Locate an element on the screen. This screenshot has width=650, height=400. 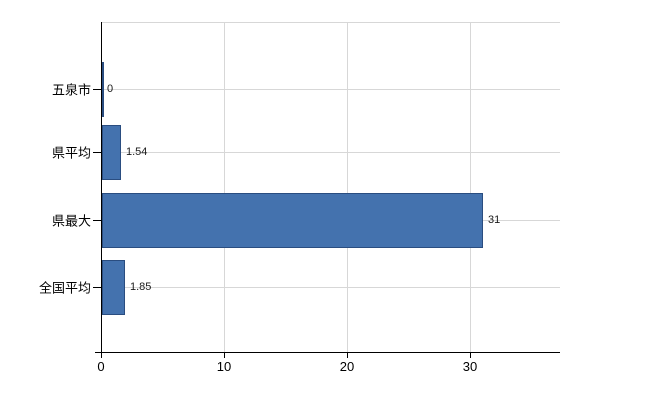
x-tick-label: 0 is located at coordinates (101, 366).